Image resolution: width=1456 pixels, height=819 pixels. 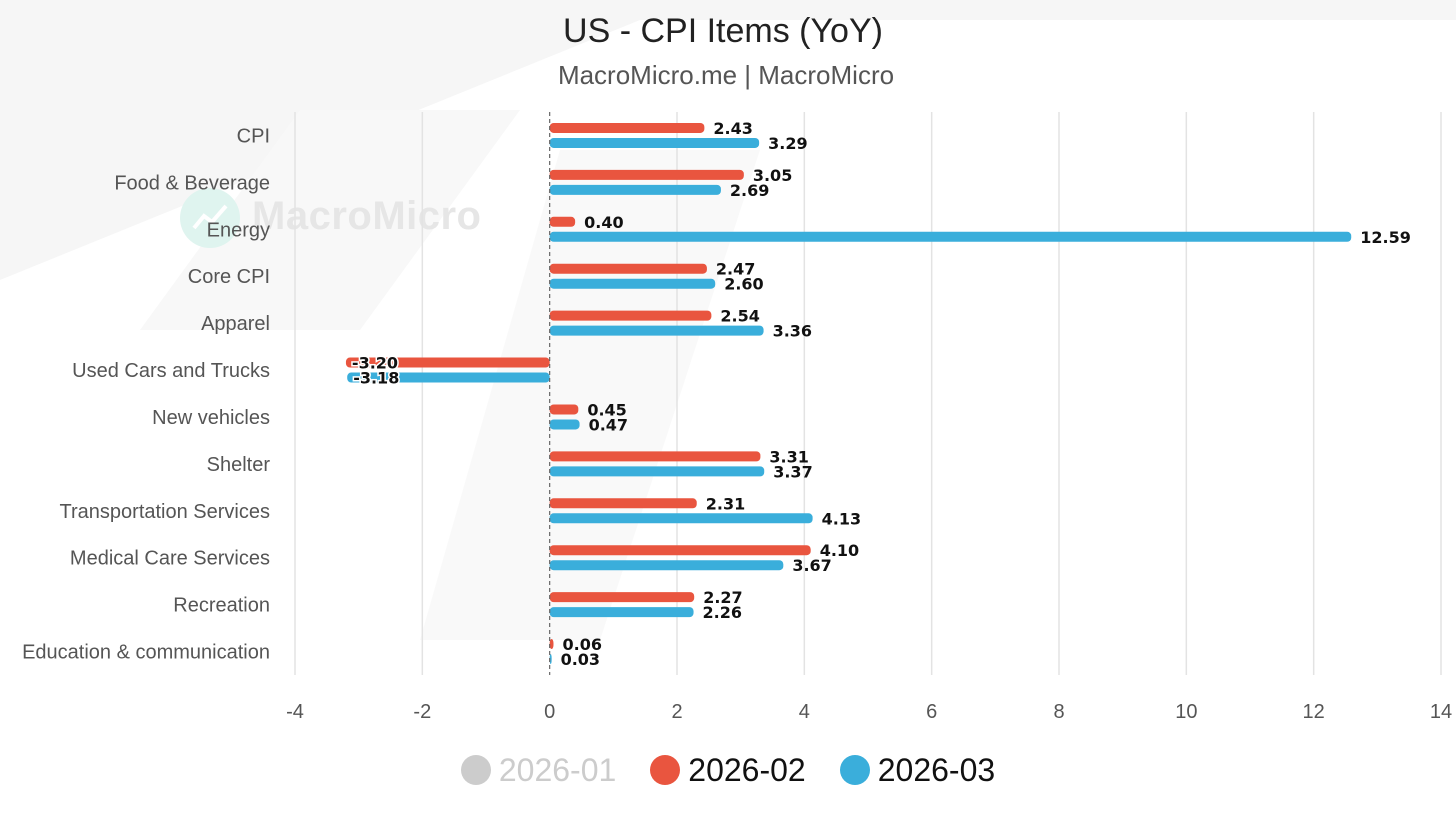 What do you see at coordinates (192, 183) in the screenshot?
I see `category-label: Food & Beverage` at bounding box center [192, 183].